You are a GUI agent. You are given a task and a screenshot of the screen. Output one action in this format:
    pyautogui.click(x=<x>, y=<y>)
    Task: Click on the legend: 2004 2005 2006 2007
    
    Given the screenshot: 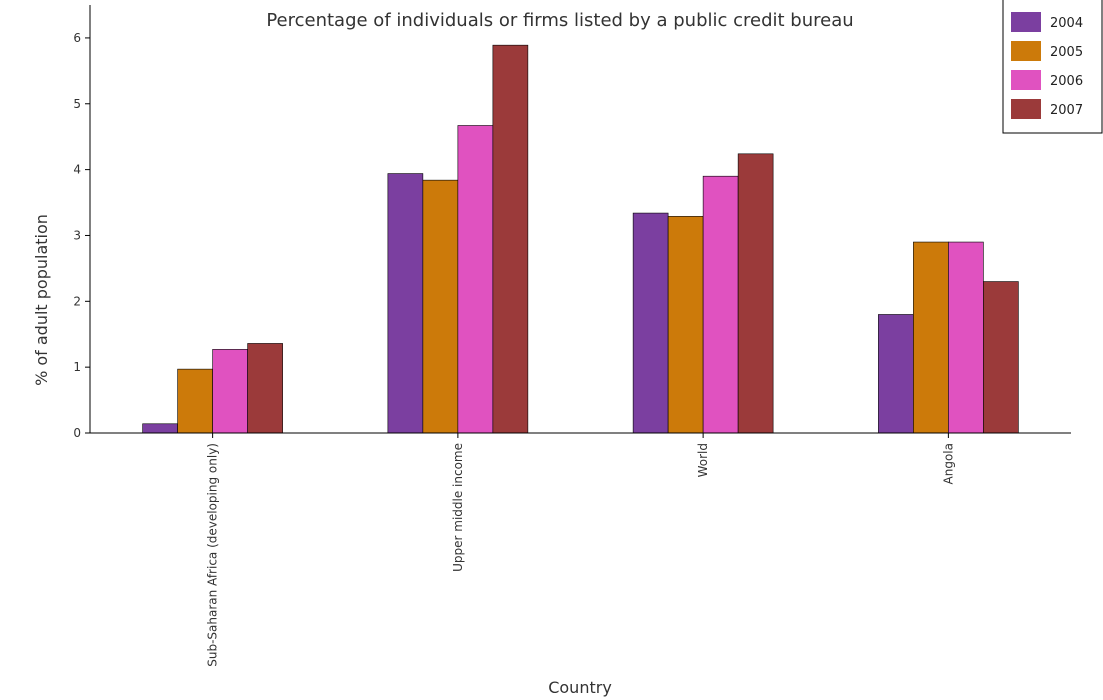 What is the action you would take?
    pyautogui.click(x=1052, y=67)
    